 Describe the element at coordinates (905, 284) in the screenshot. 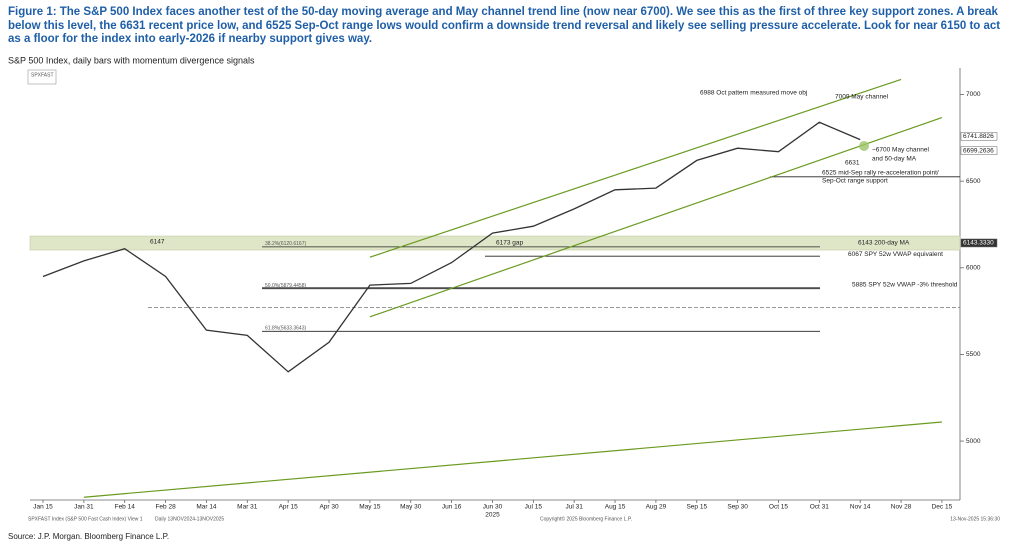

I see `level-label: 5885 SPY 52w VWAP -3% threshold` at that location.